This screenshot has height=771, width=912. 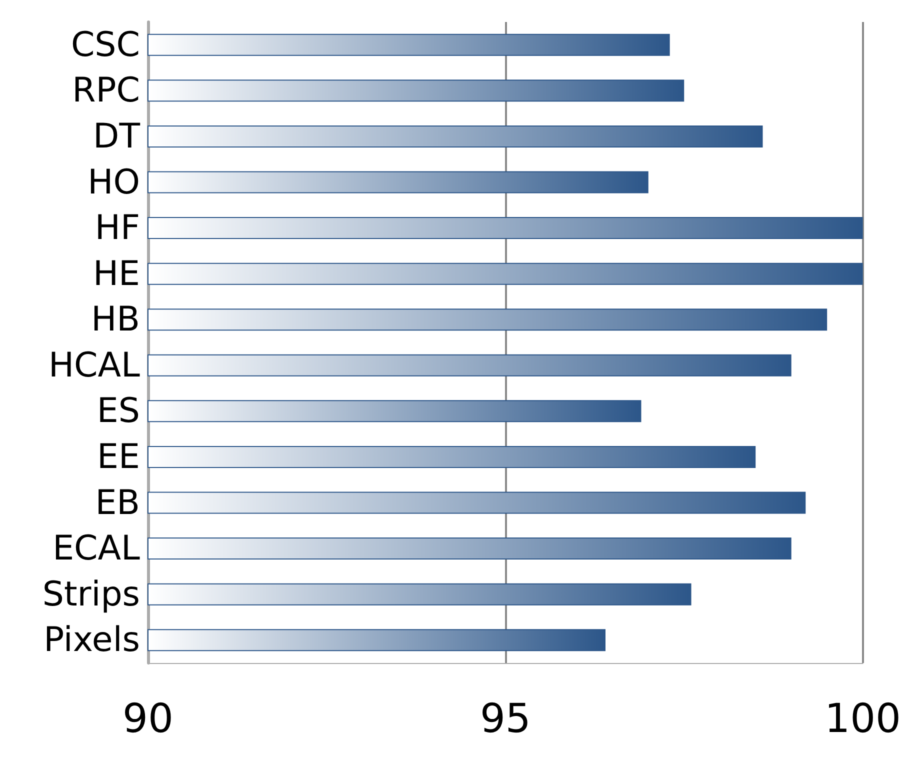 What do you see at coordinates (92, 640) in the screenshot?
I see `y-tick-label: Pixels` at bounding box center [92, 640].